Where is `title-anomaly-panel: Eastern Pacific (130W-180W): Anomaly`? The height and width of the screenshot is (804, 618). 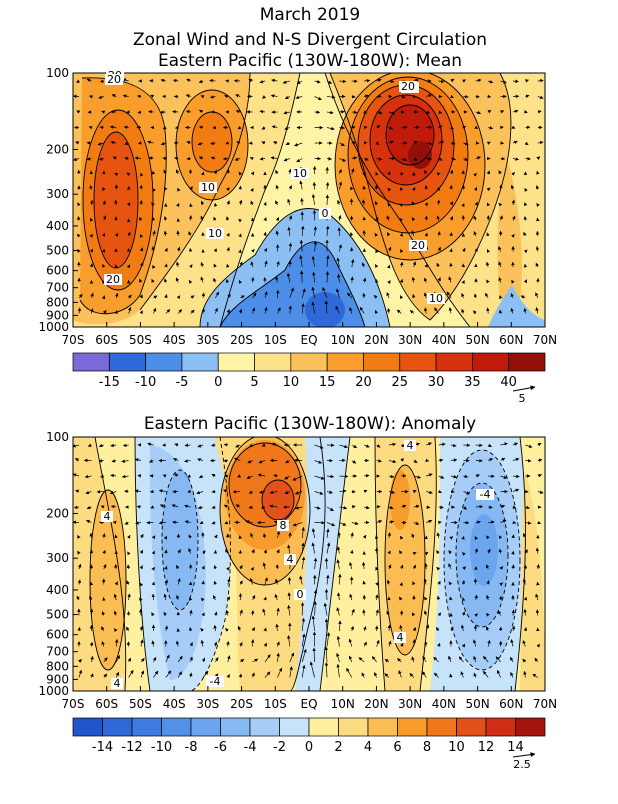 title-anomaly-panel: Eastern Pacific (130W-180W): Anomaly is located at coordinates (310, 424).